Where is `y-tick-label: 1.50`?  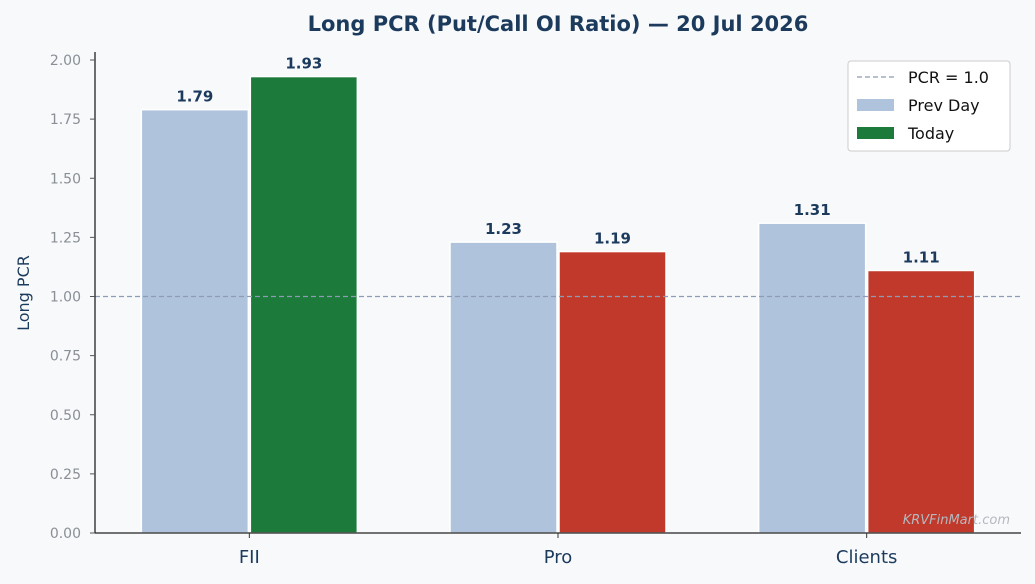
y-tick-label: 1.50 is located at coordinates (65, 179).